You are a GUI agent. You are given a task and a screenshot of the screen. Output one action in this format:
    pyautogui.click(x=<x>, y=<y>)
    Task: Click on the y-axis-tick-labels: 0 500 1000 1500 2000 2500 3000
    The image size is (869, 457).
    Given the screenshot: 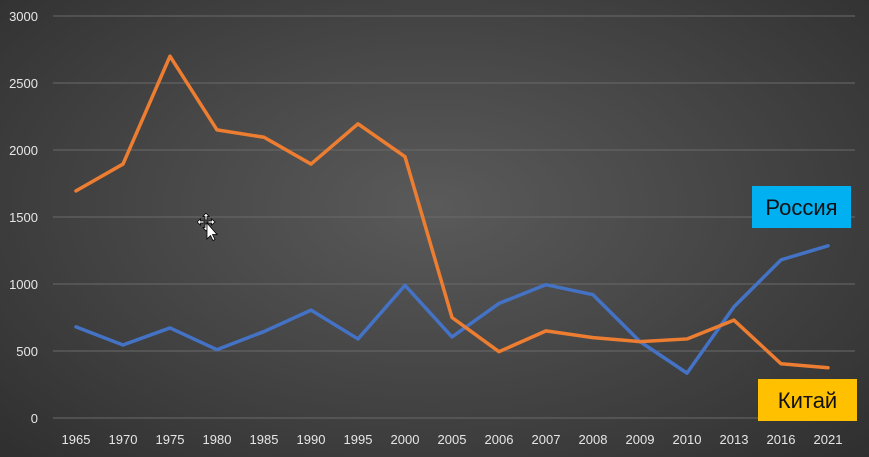 What is the action you would take?
    pyautogui.click(x=23, y=217)
    